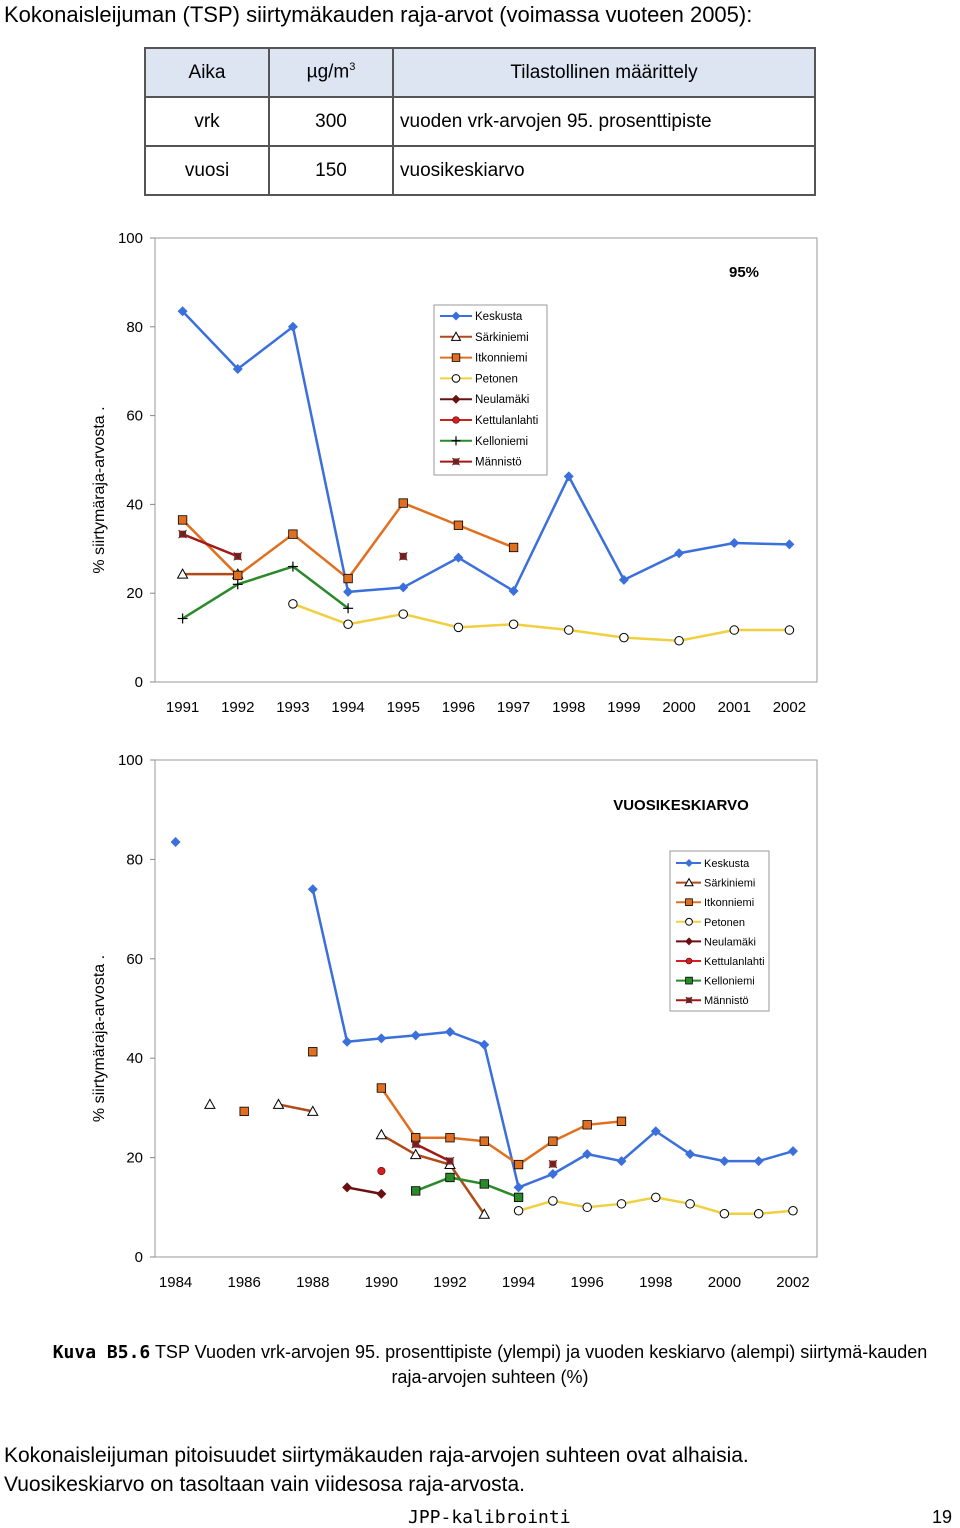  Describe the element at coordinates (207, 121) in the screenshot. I see `cell-period: vrk` at that location.